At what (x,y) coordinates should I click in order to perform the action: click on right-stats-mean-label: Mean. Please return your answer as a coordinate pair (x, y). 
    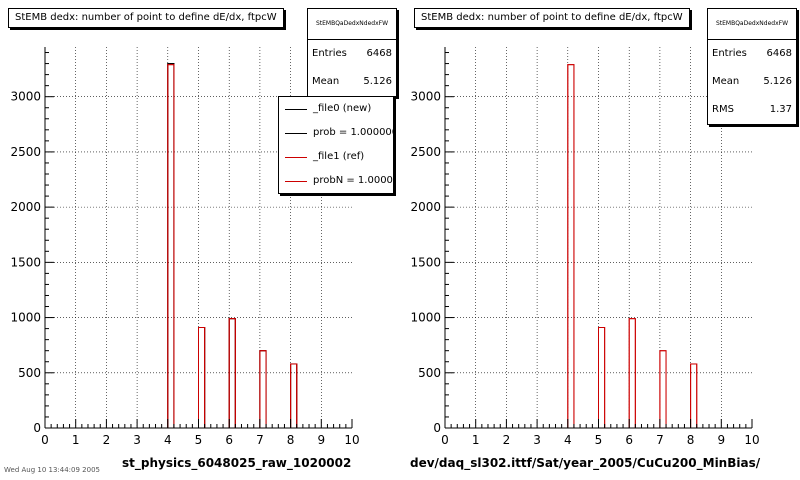
    Looking at the image, I should click on (726, 81).